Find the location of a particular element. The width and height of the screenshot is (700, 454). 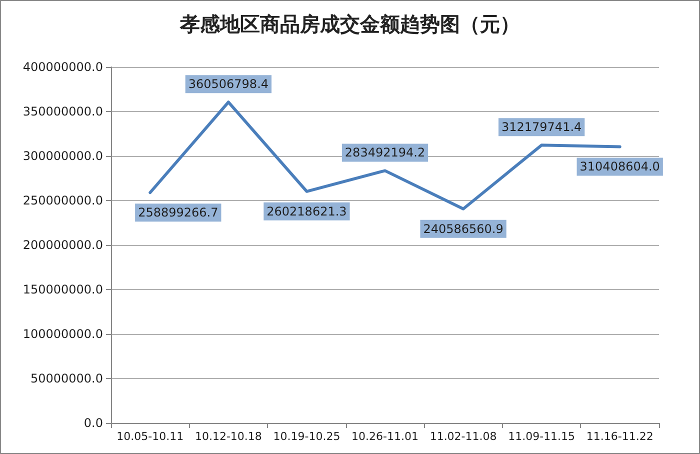

y-tick-label: 100000000.0 is located at coordinates (62, 334).